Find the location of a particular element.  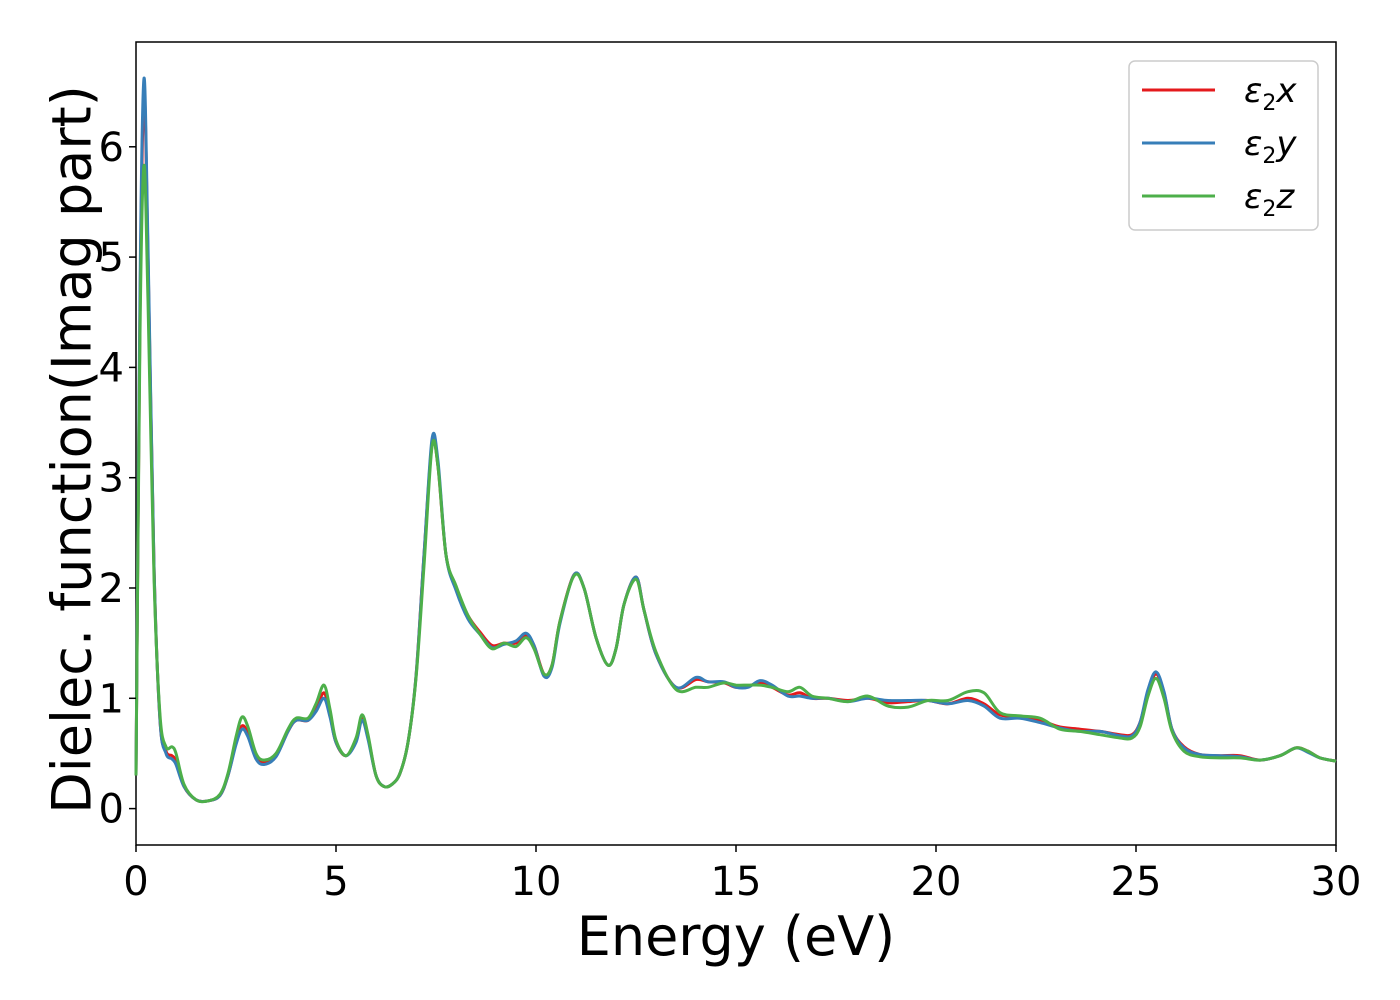

legend-label-z: ε2z is located at coordinates (1269, 199).